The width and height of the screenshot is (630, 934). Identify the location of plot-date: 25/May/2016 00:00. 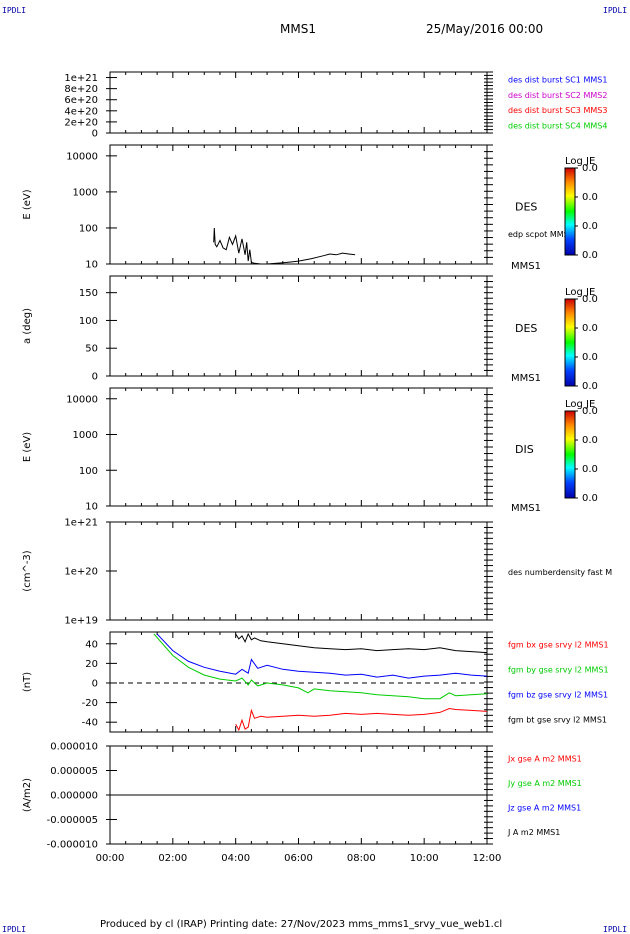
(485, 29).